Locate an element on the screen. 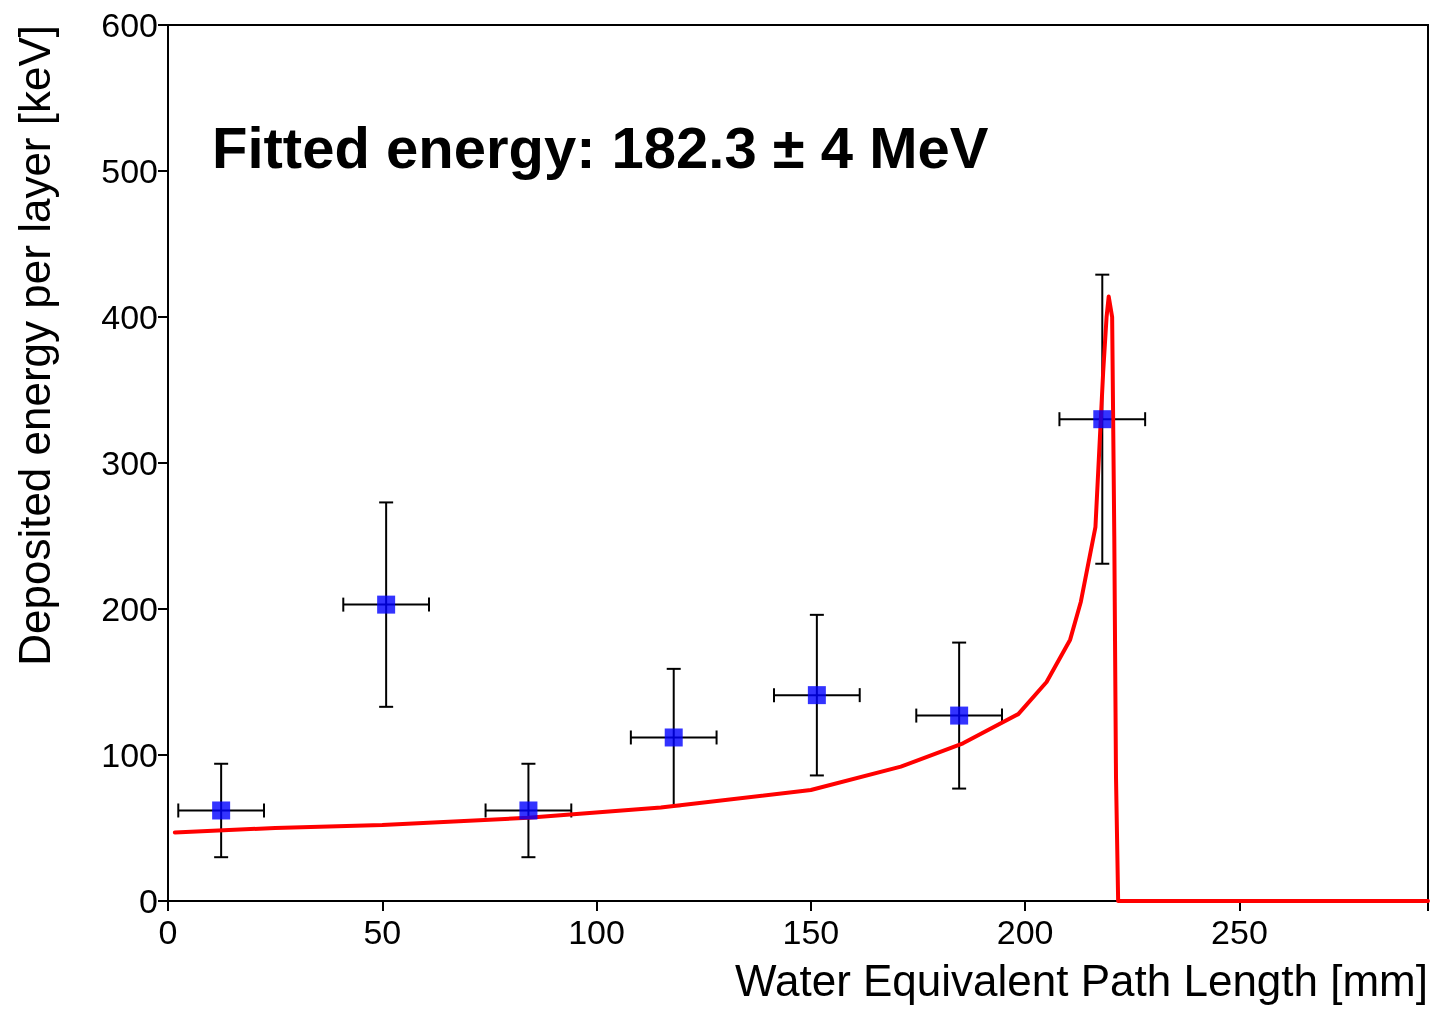 The height and width of the screenshot is (1014, 1435). y-tick-label: 200 is located at coordinates (129, 609).